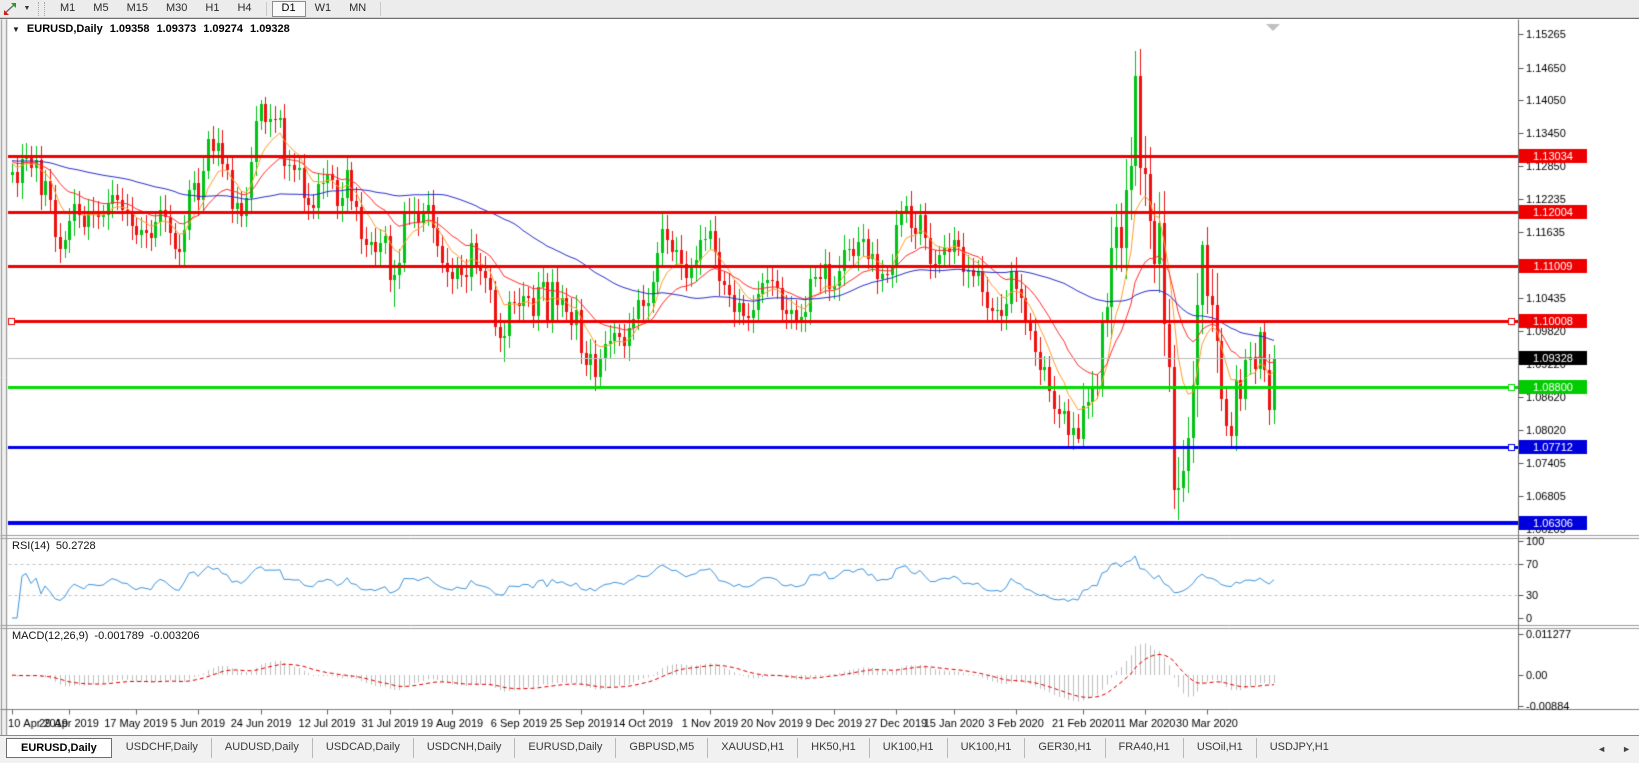  What do you see at coordinates (223, 29) in the screenshot?
I see `ohlc-low: 1.09274` at bounding box center [223, 29].